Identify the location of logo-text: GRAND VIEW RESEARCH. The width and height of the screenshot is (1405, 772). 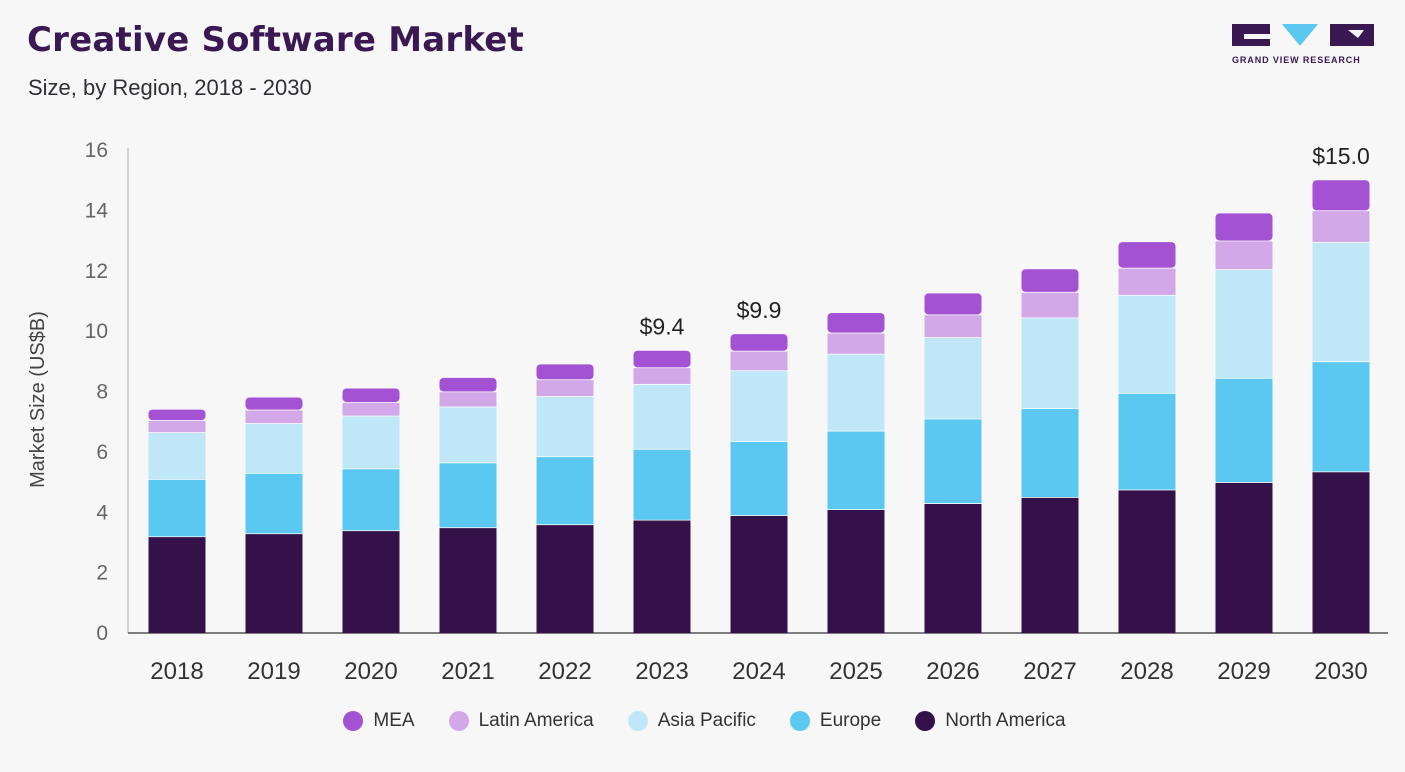
(1296, 60).